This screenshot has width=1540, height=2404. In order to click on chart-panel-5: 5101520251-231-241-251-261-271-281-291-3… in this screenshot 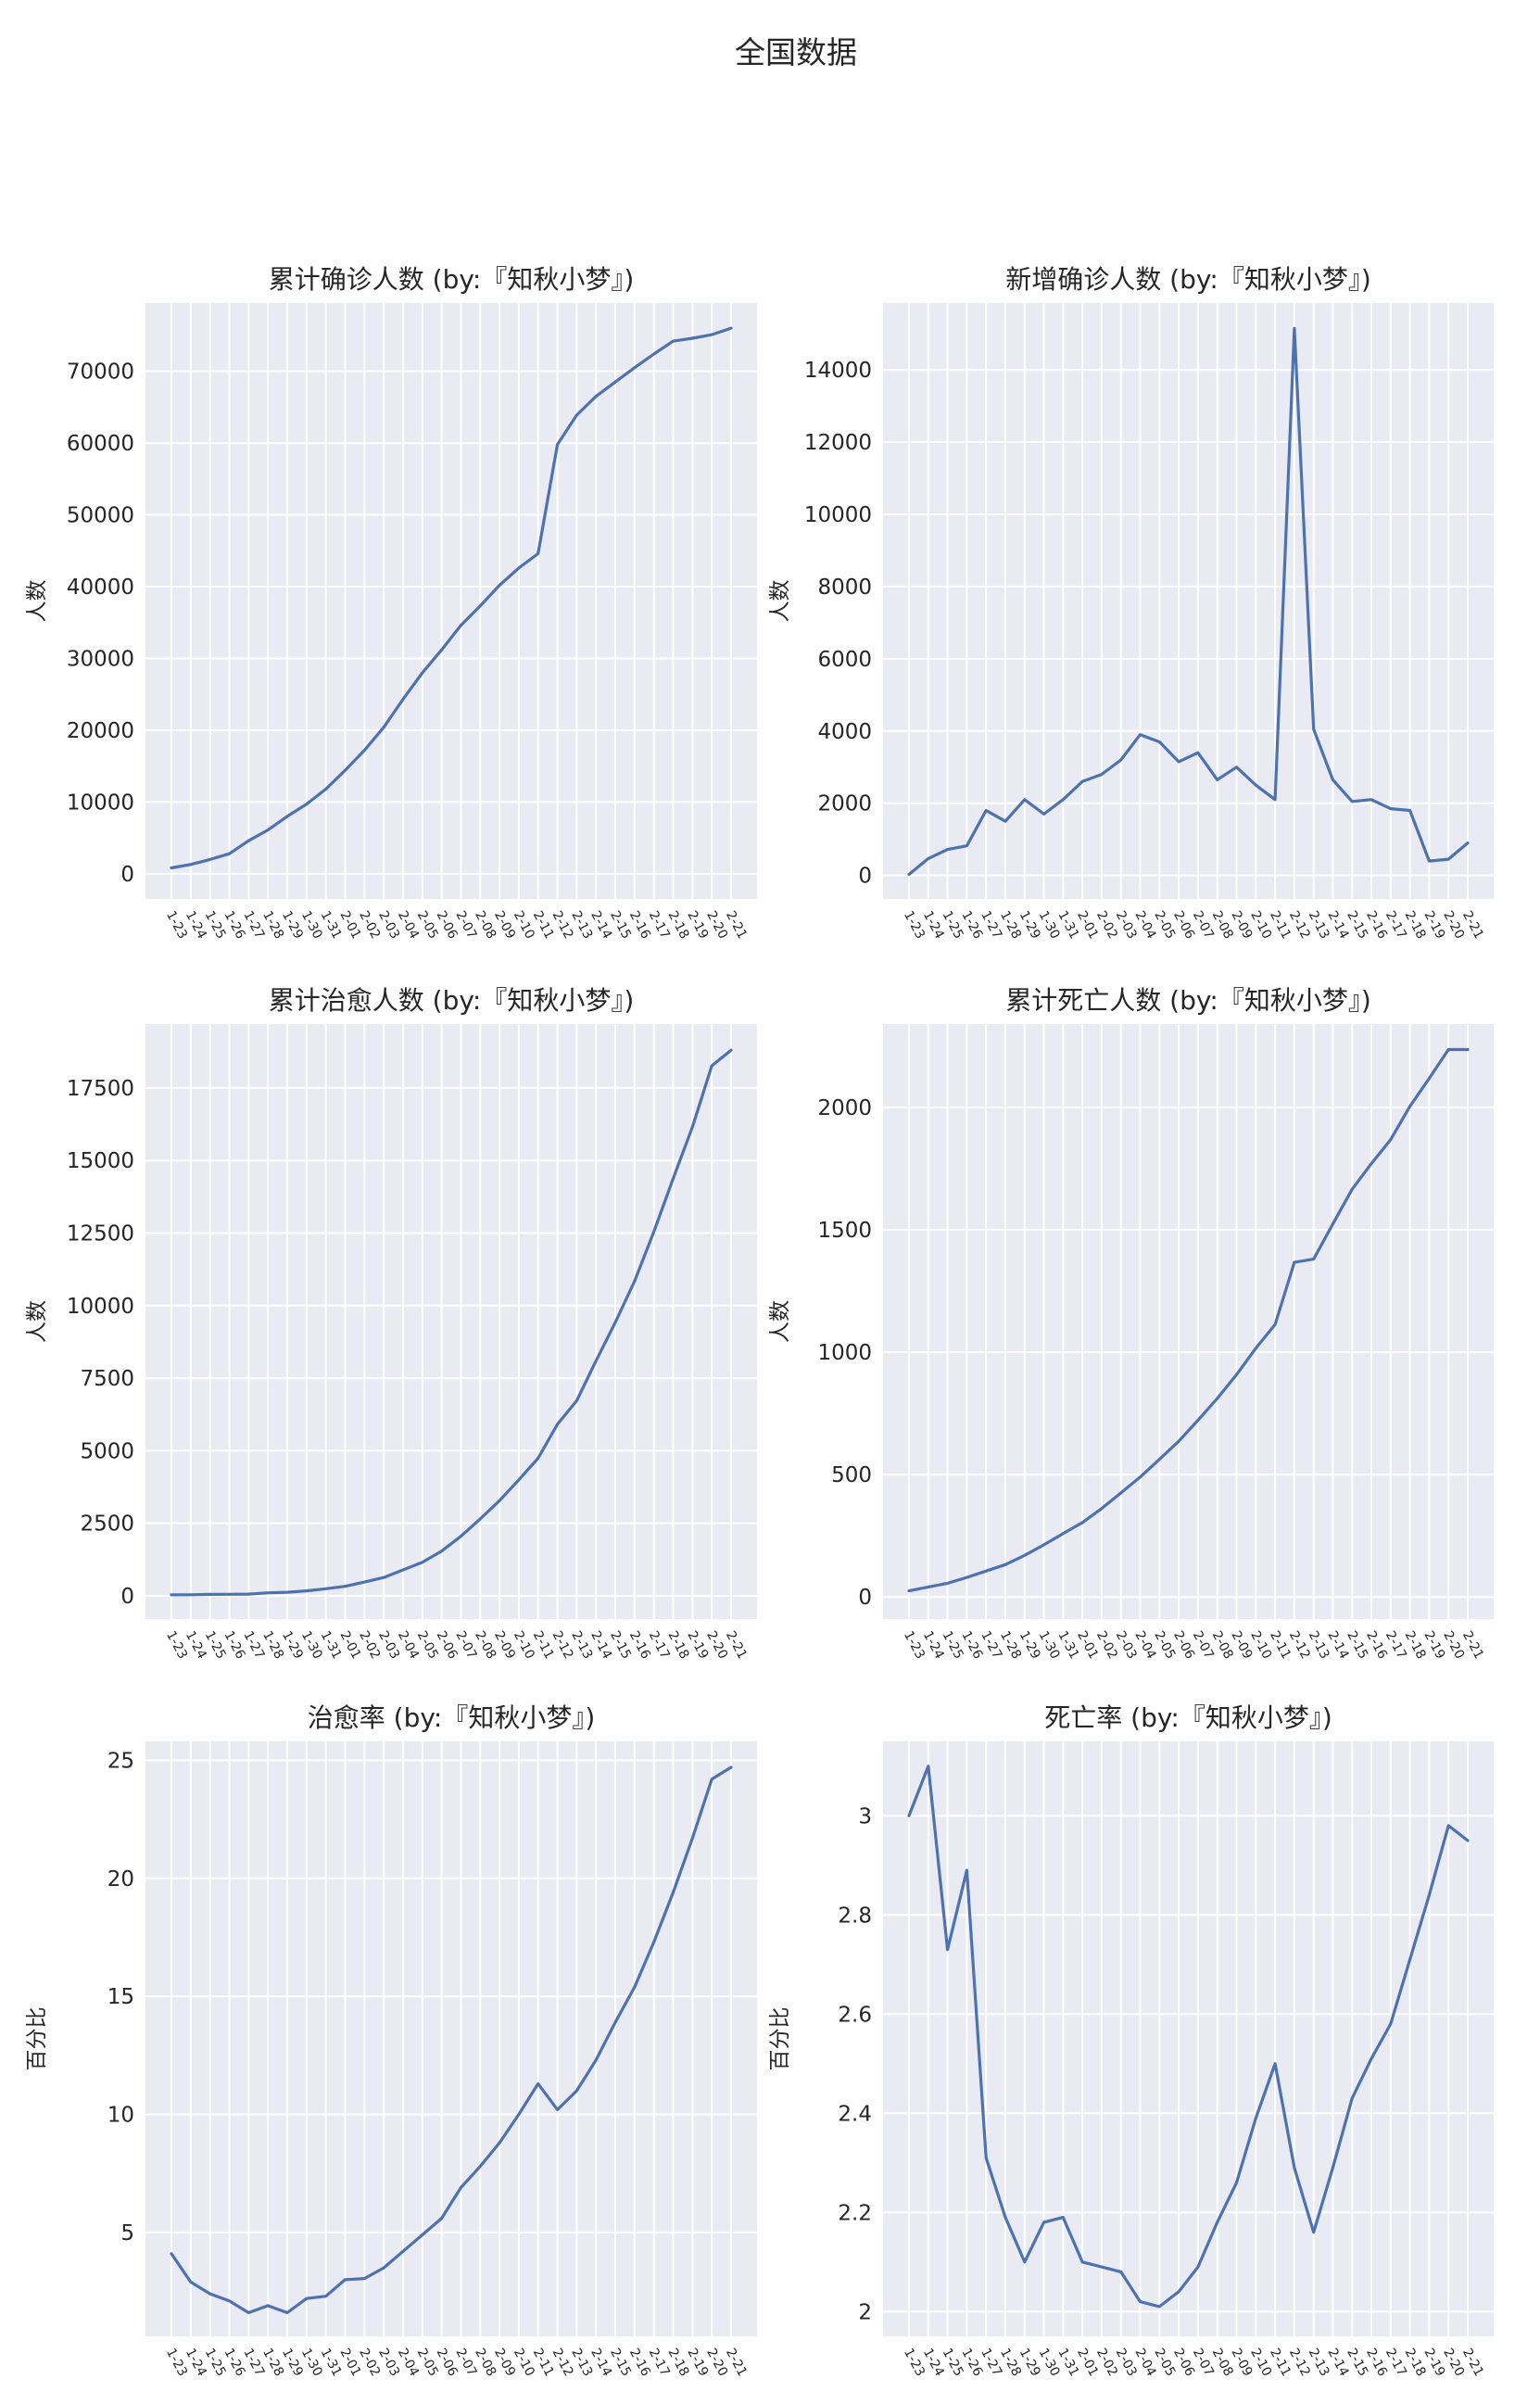, I will do `click(391, 2040)`.